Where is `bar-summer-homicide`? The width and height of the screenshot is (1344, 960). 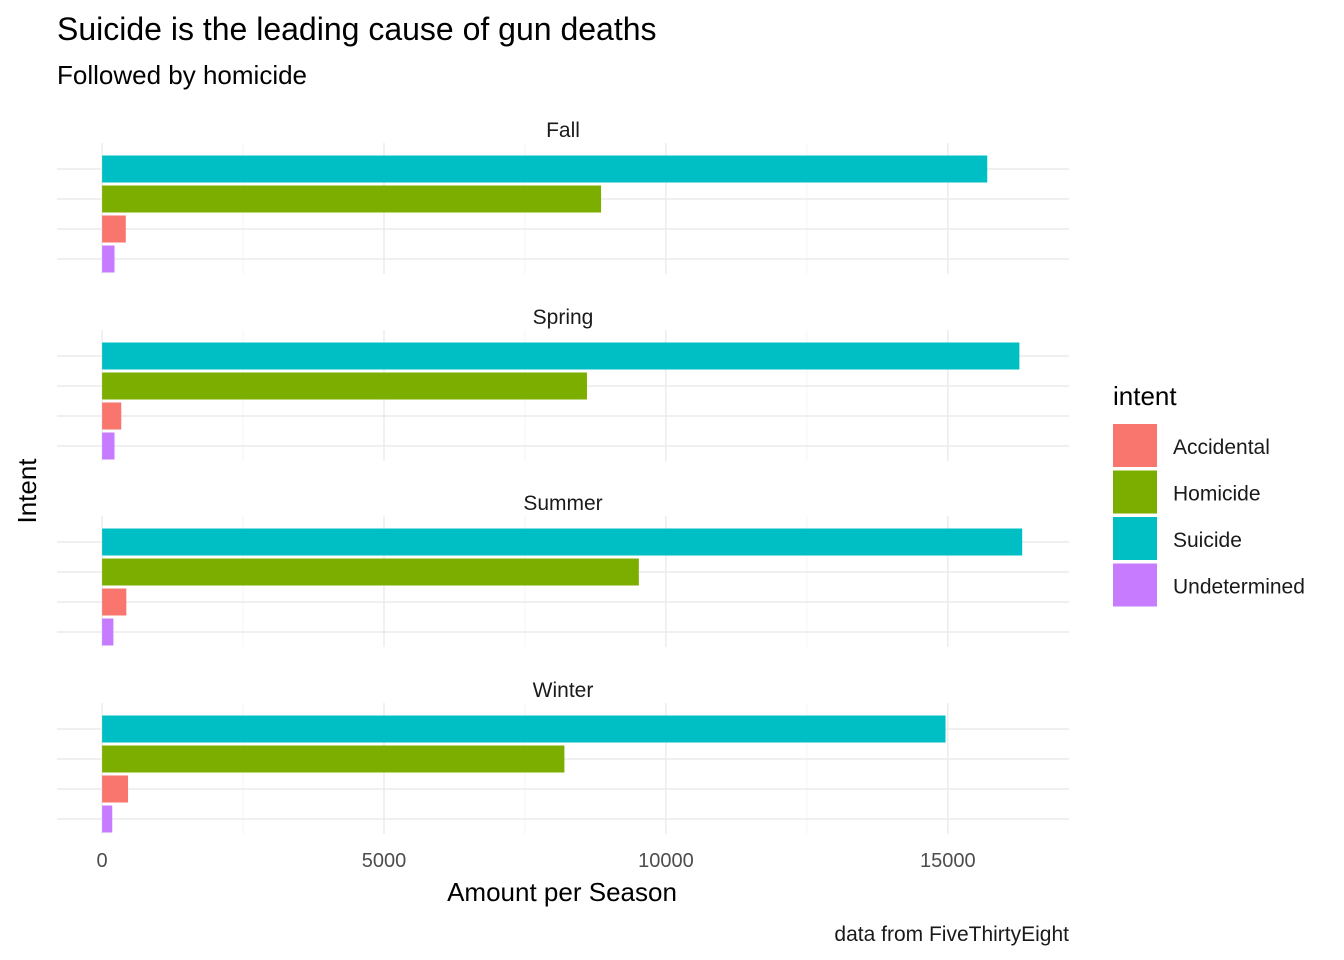
bar-summer-homicide is located at coordinates (370, 572).